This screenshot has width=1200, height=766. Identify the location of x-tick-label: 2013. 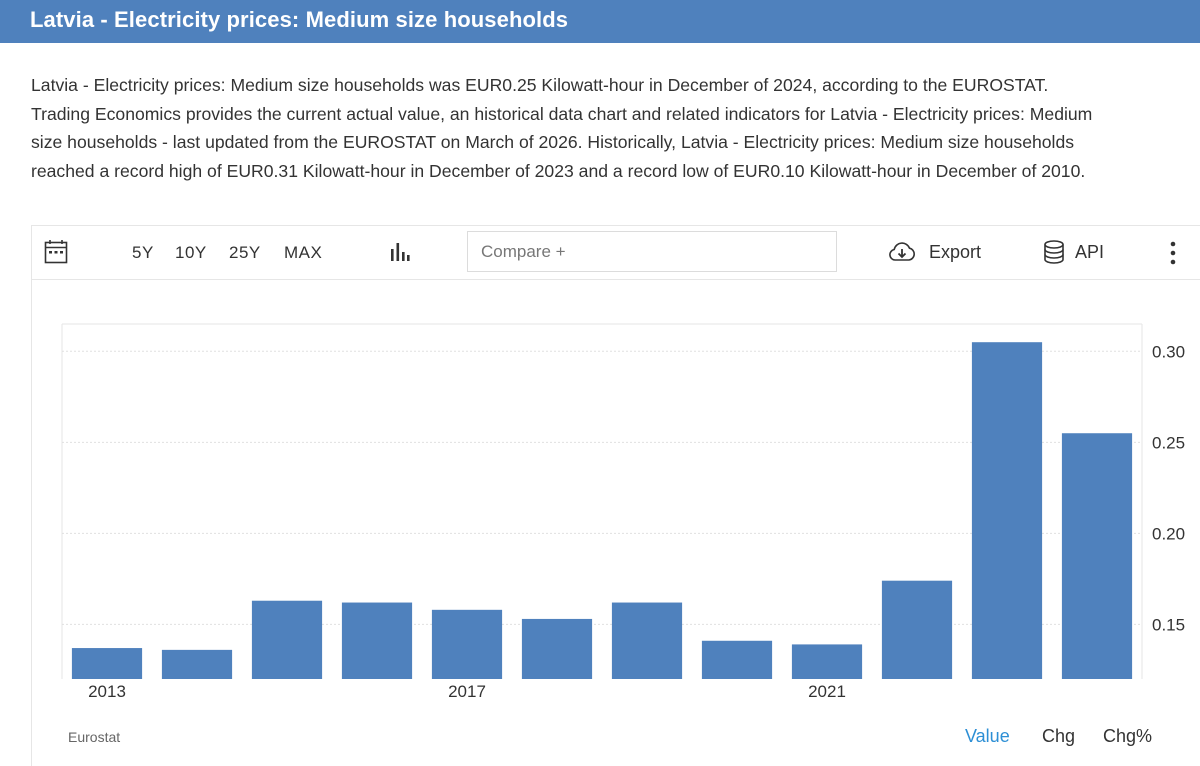
(107, 691).